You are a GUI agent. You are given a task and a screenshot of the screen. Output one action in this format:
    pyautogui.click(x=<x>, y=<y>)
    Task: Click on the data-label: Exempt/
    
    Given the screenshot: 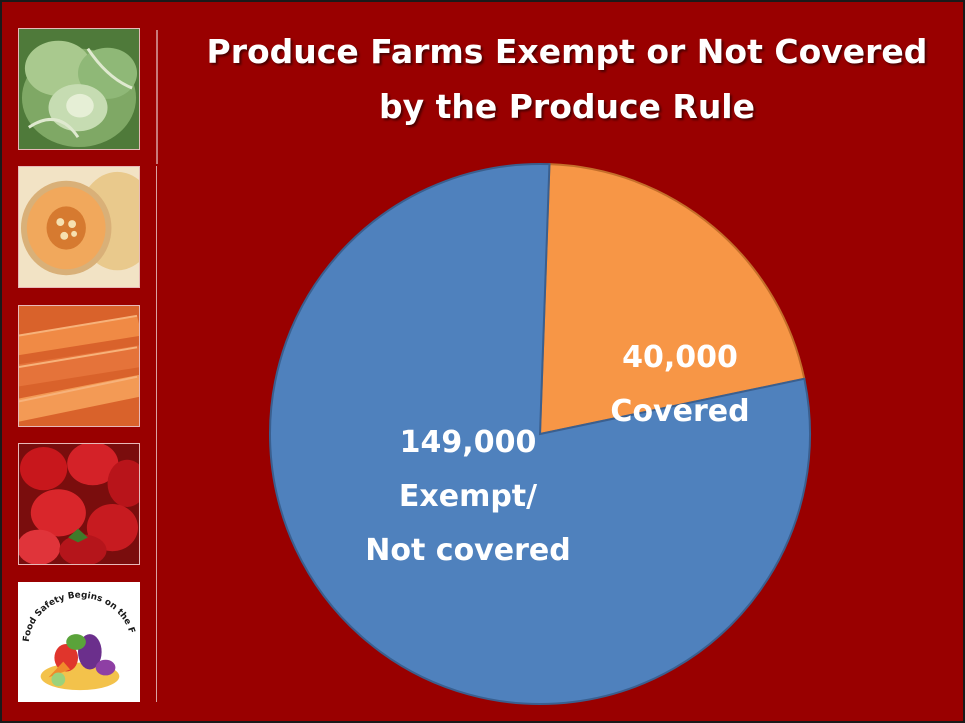 What is the action you would take?
    pyautogui.click(x=468, y=496)
    